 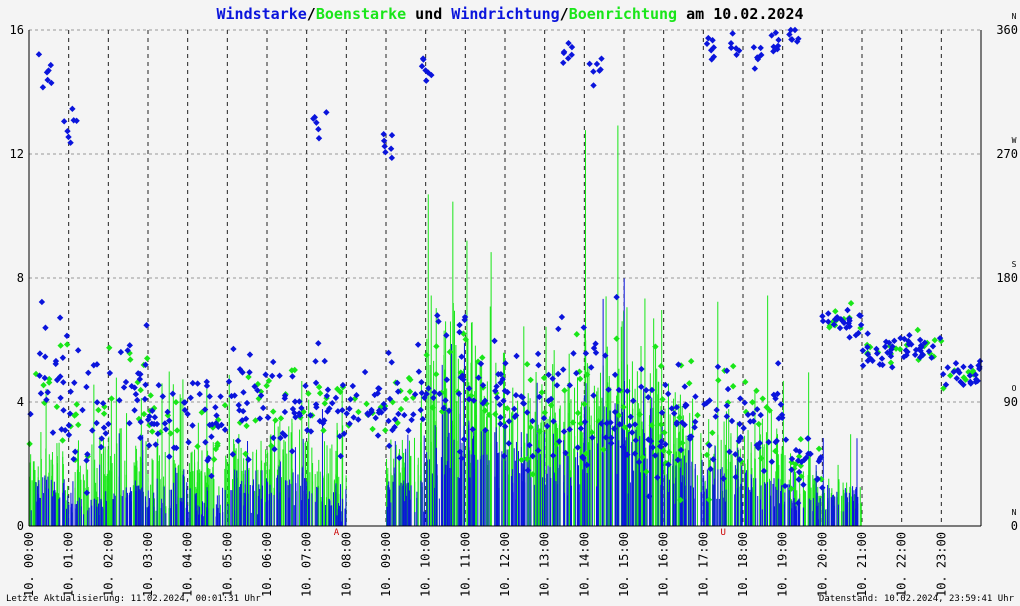 I want to click on x-tick-label: 10. 16:00, so click(x=664, y=564).